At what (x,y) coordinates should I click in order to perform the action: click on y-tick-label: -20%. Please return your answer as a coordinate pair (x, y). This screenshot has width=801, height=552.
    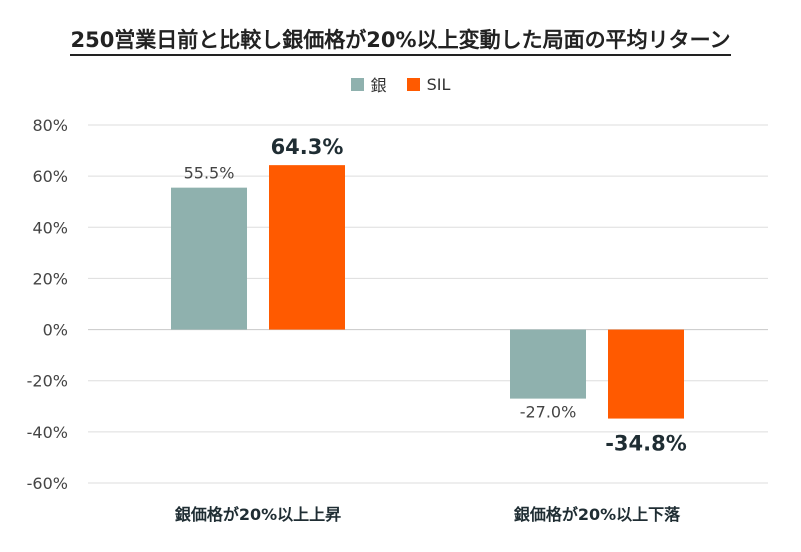
    Looking at the image, I should click on (47, 381).